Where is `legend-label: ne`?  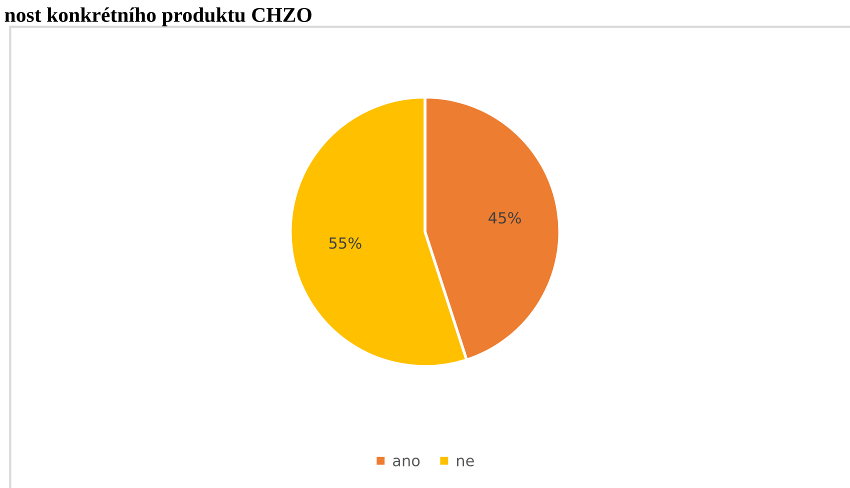
legend-label: ne is located at coordinates (465, 462).